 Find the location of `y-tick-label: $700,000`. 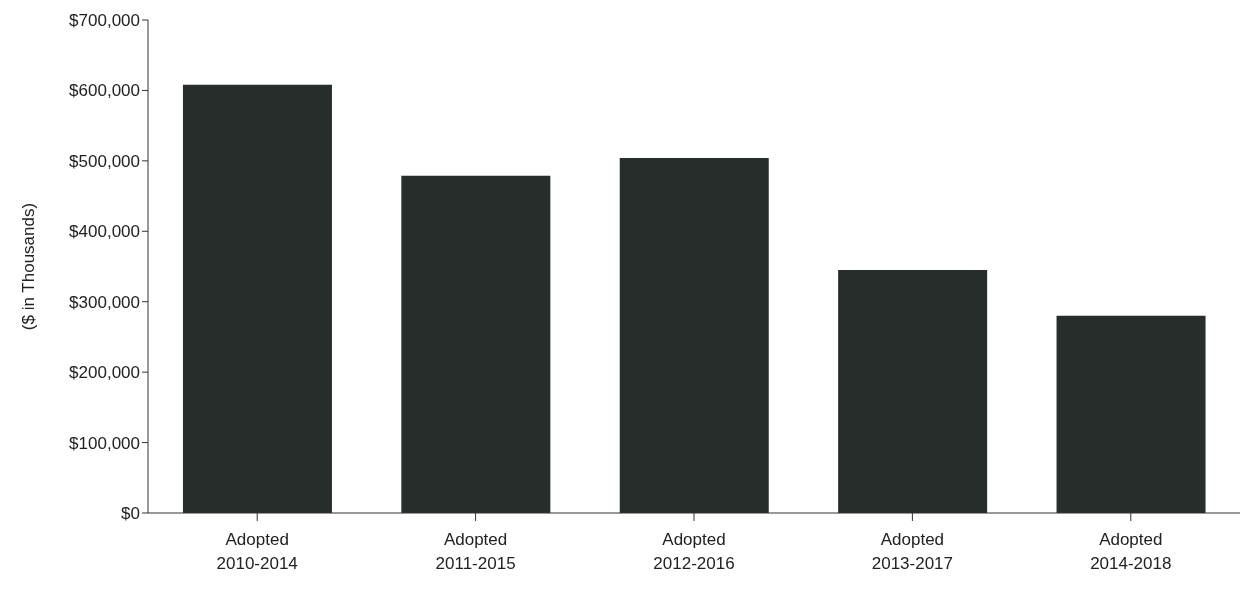

y-tick-label: $700,000 is located at coordinates (104, 21).